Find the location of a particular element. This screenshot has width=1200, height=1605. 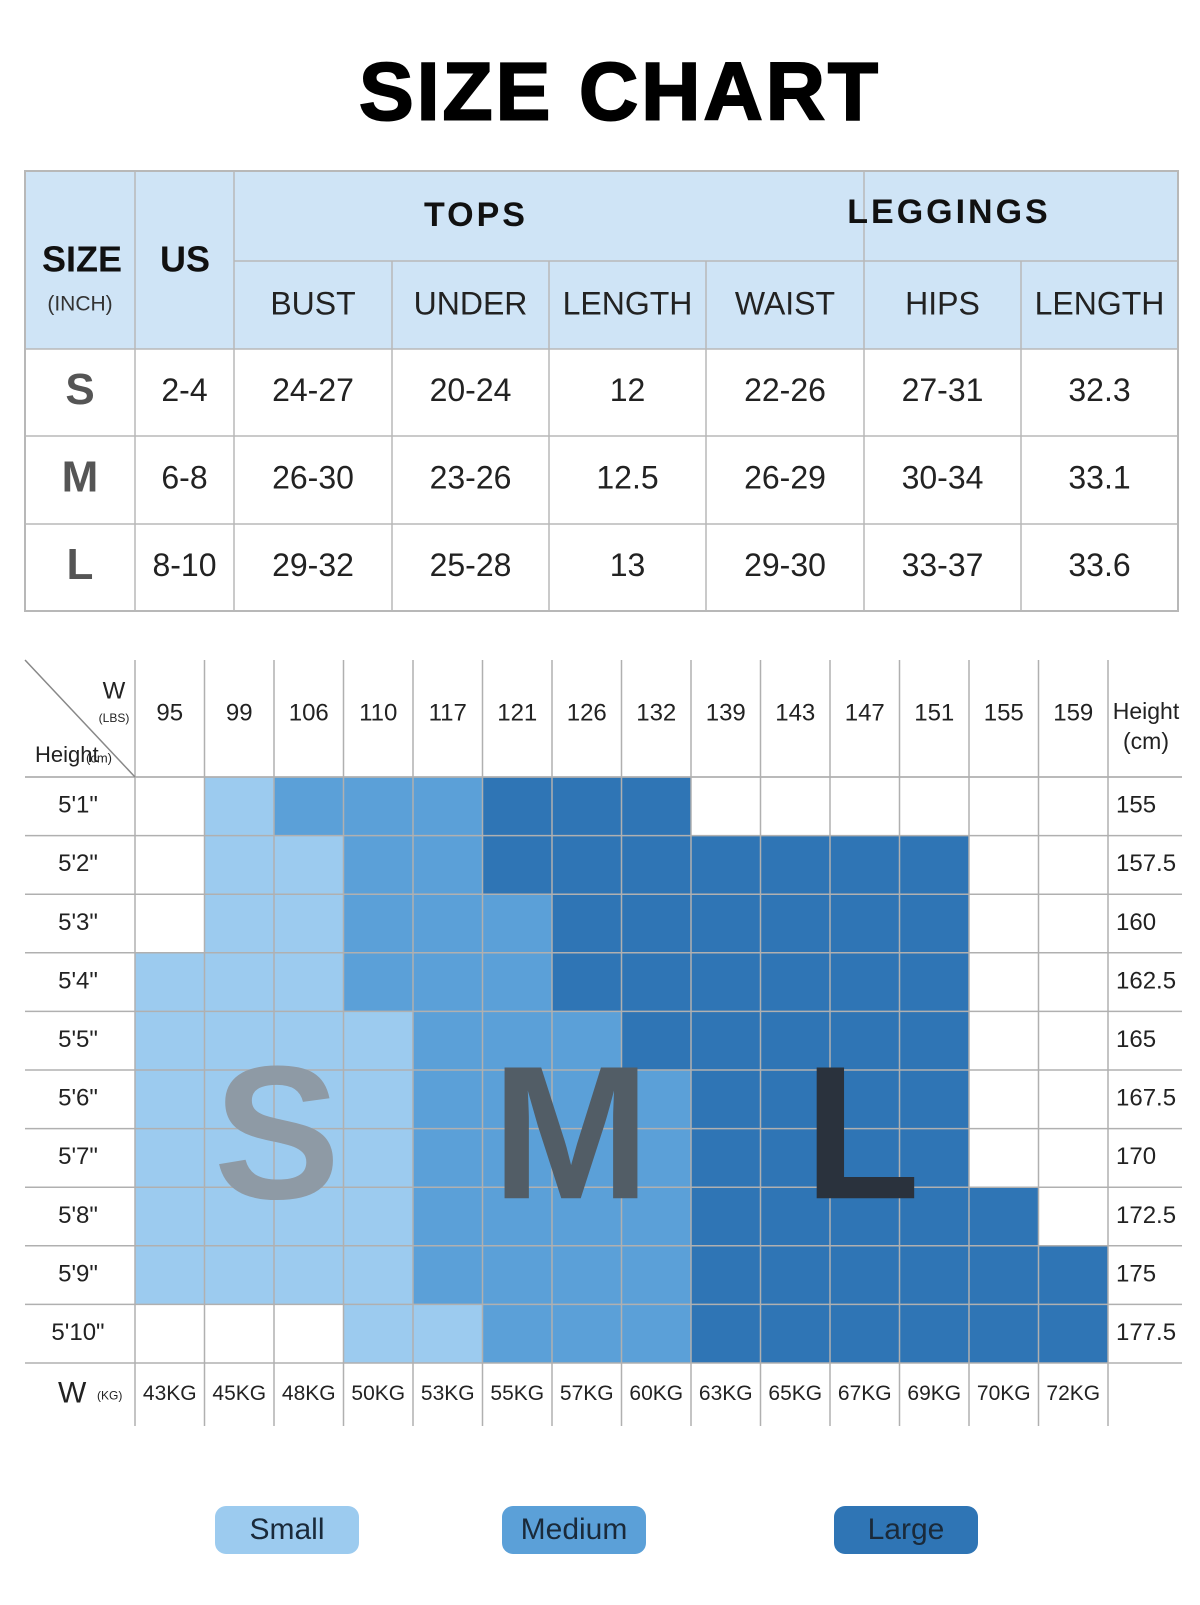

table-cell: 32.3 is located at coordinates (1099, 390).